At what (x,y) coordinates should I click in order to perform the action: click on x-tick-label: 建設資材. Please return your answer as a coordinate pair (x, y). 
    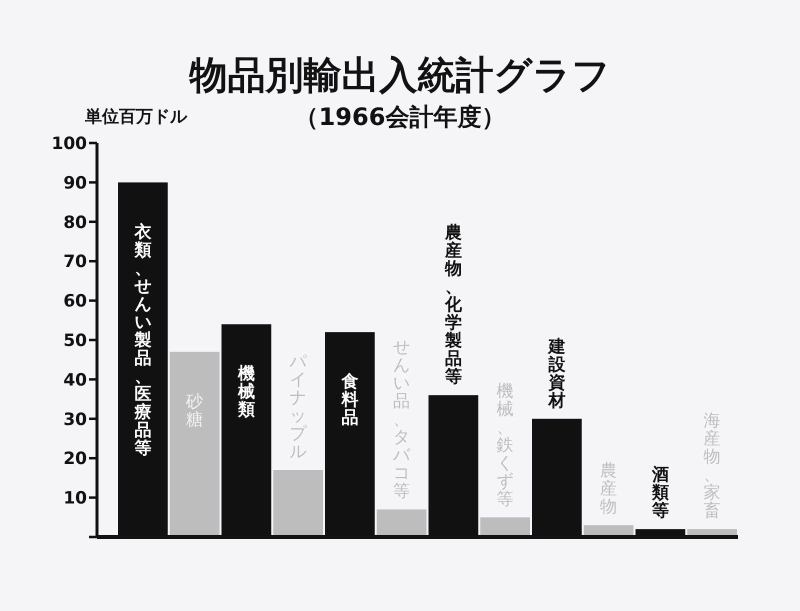
    Looking at the image, I should click on (556, 373).